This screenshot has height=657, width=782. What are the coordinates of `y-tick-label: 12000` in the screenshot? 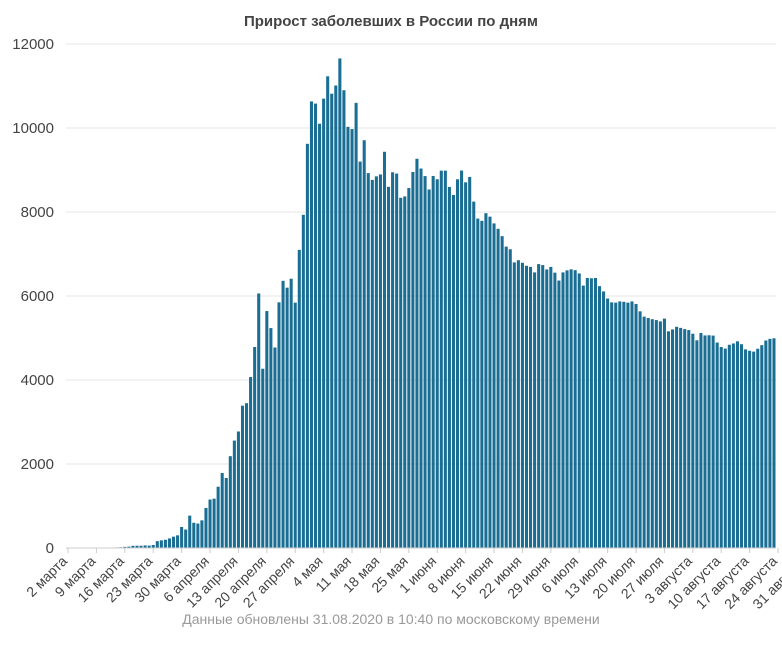 It's located at (33, 44).